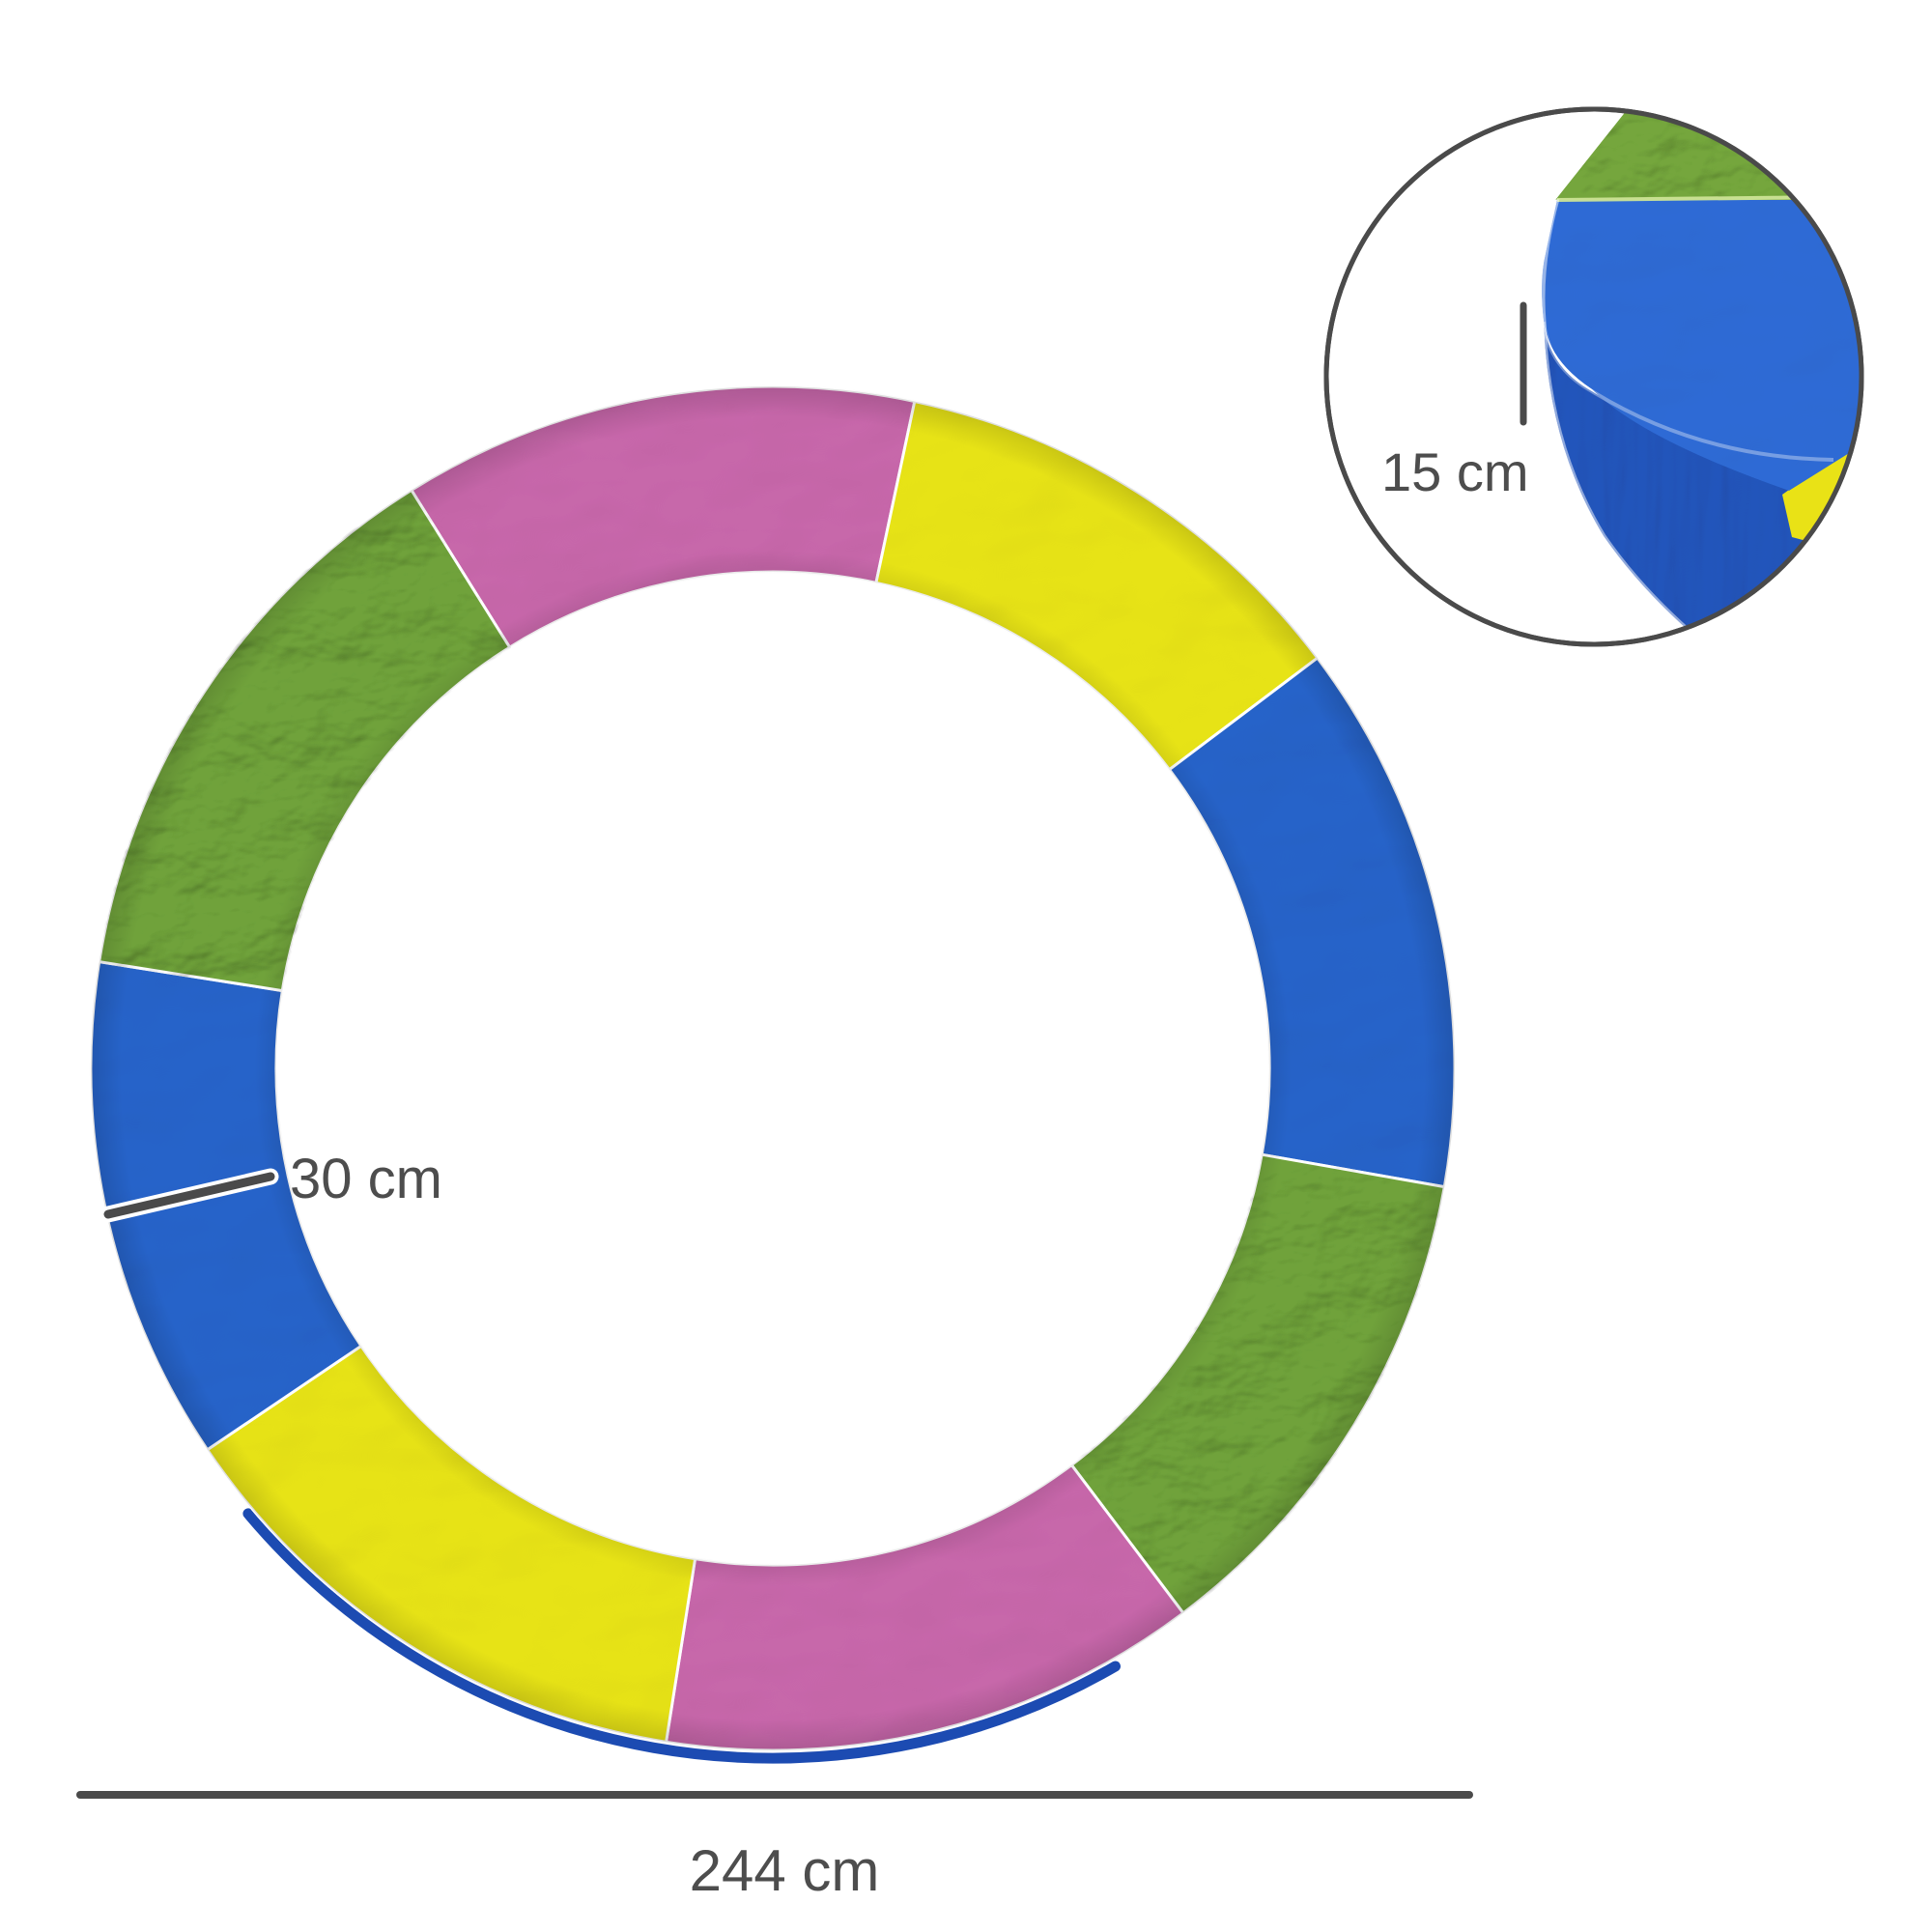  What do you see at coordinates (785, 1870) in the screenshot?
I see `diameter-label: 244 cm` at bounding box center [785, 1870].